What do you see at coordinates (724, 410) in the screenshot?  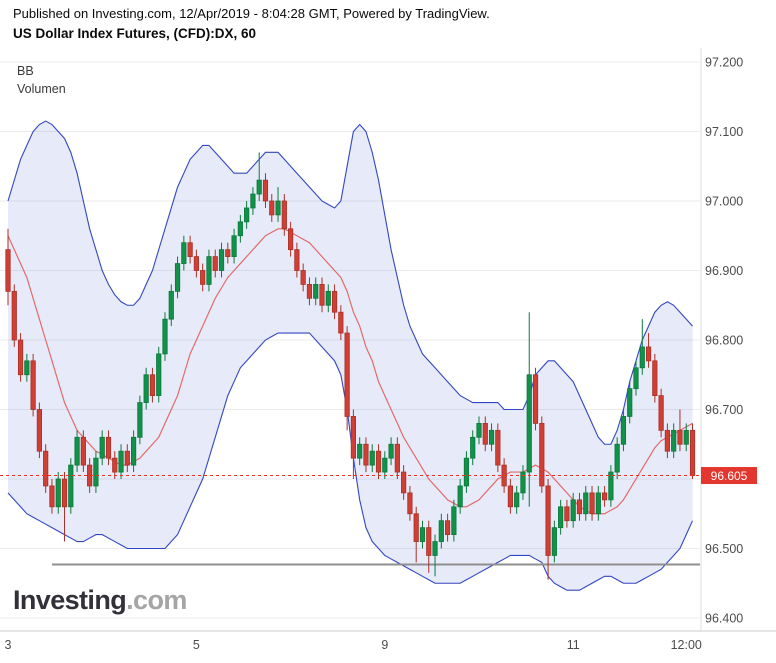 I see `price-tick-label: 96.700` at bounding box center [724, 410].